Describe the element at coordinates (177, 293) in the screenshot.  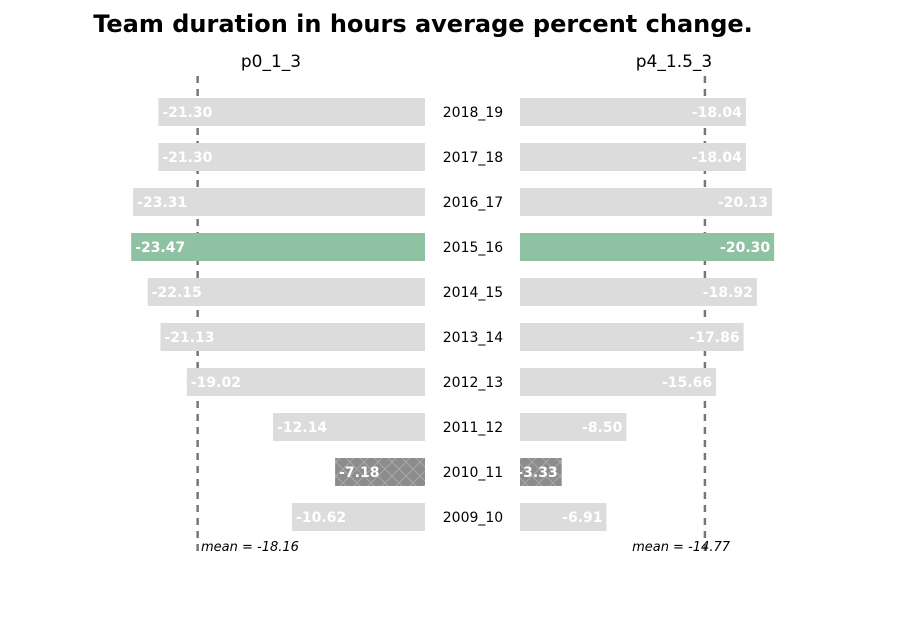
I see `left-value-label-2014_15: -22.15` at that location.